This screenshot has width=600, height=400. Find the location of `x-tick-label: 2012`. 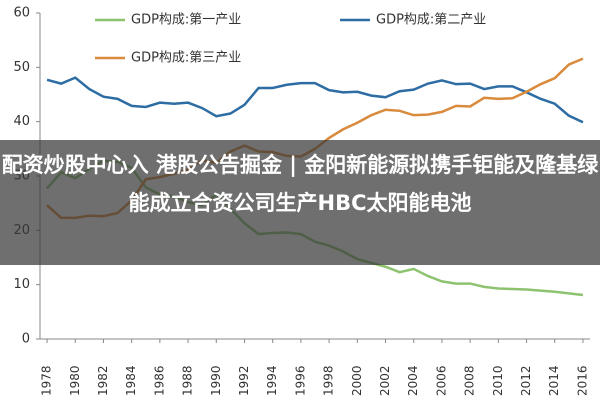

x-tick-label: 2012 is located at coordinates (526, 380).